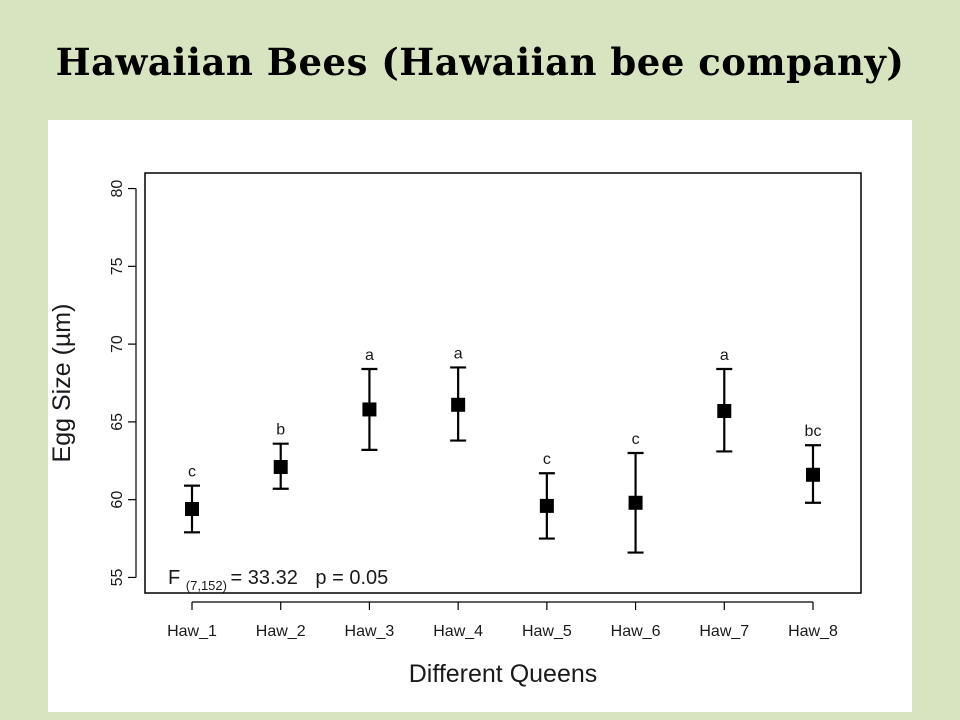  What do you see at coordinates (281, 631) in the screenshot?
I see `x-tick-label: Haw_2` at bounding box center [281, 631].